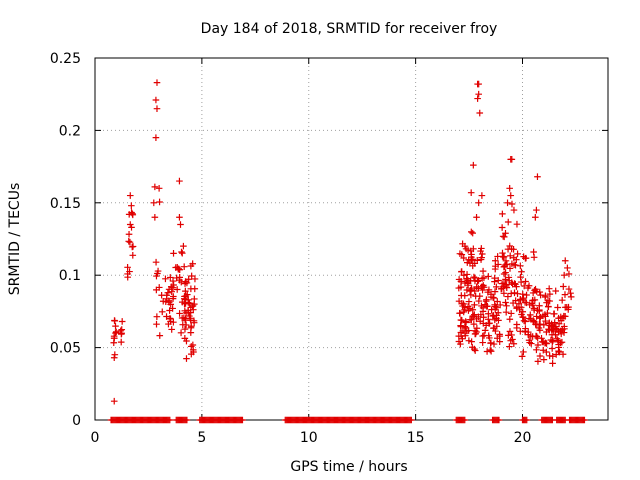  What do you see at coordinates (523, 438) in the screenshot?
I see `x-tick-label: 20` at bounding box center [523, 438].